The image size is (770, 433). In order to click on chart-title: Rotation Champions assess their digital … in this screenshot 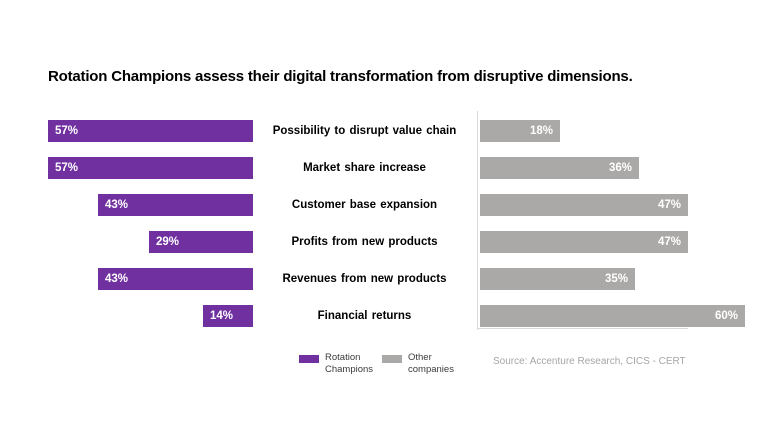, I will do `click(340, 76)`.